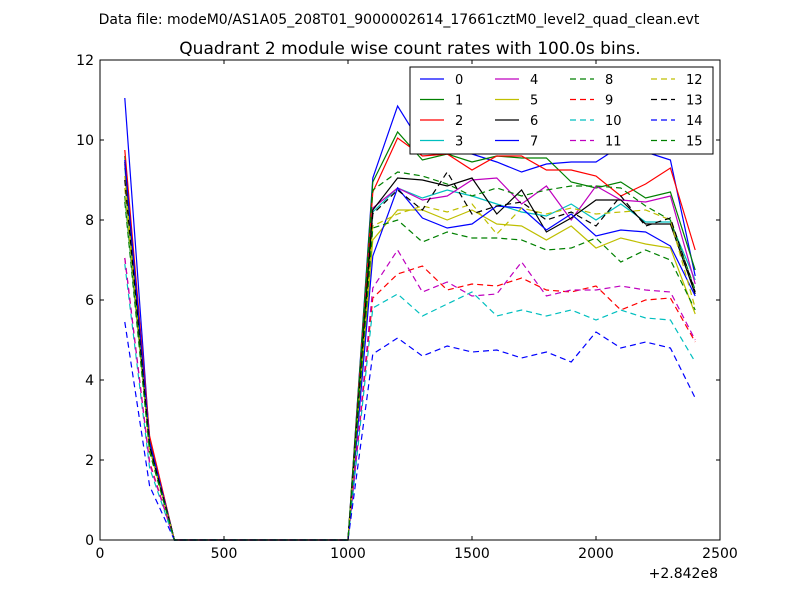 The height and width of the screenshot is (600, 800). What do you see at coordinates (459, 121) in the screenshot?
I see `legend-label: 2` at bounding box center [459, 121].